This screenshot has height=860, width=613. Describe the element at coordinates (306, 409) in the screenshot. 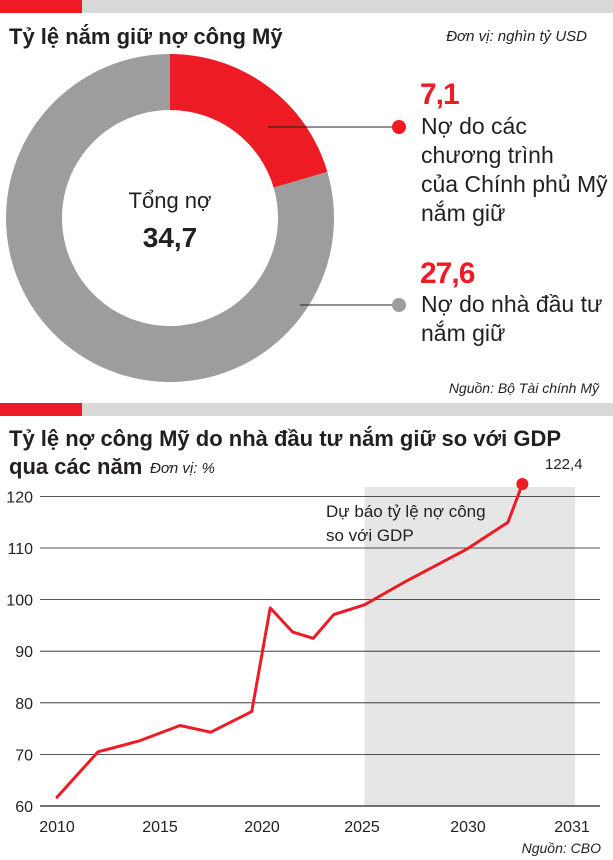

I see `section-divider-bar` at that location.